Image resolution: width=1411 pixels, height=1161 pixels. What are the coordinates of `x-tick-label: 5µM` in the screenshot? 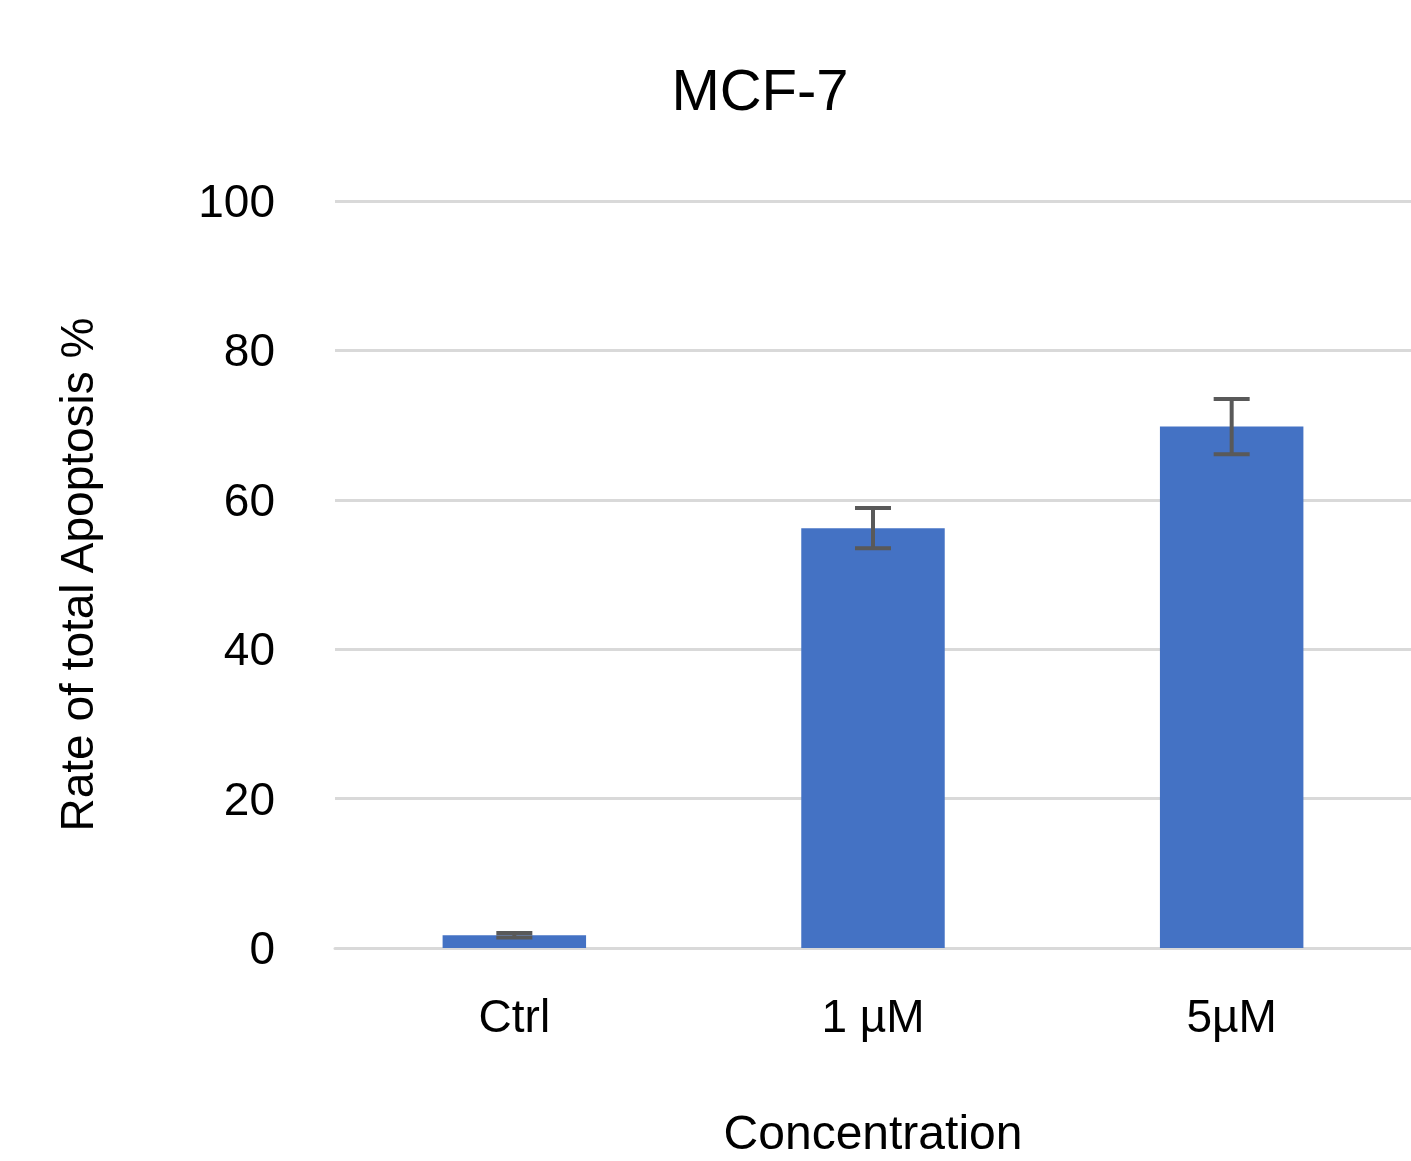 It's located at (1231, 1016).